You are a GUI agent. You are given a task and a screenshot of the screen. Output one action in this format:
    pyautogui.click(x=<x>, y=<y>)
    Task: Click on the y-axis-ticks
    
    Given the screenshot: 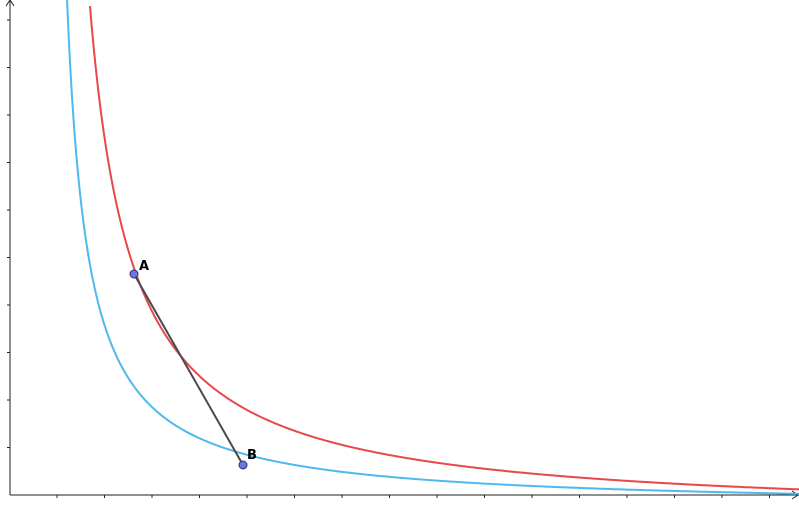 What is the action you would take?
    pyautogui.click(x=8, y=233)
    